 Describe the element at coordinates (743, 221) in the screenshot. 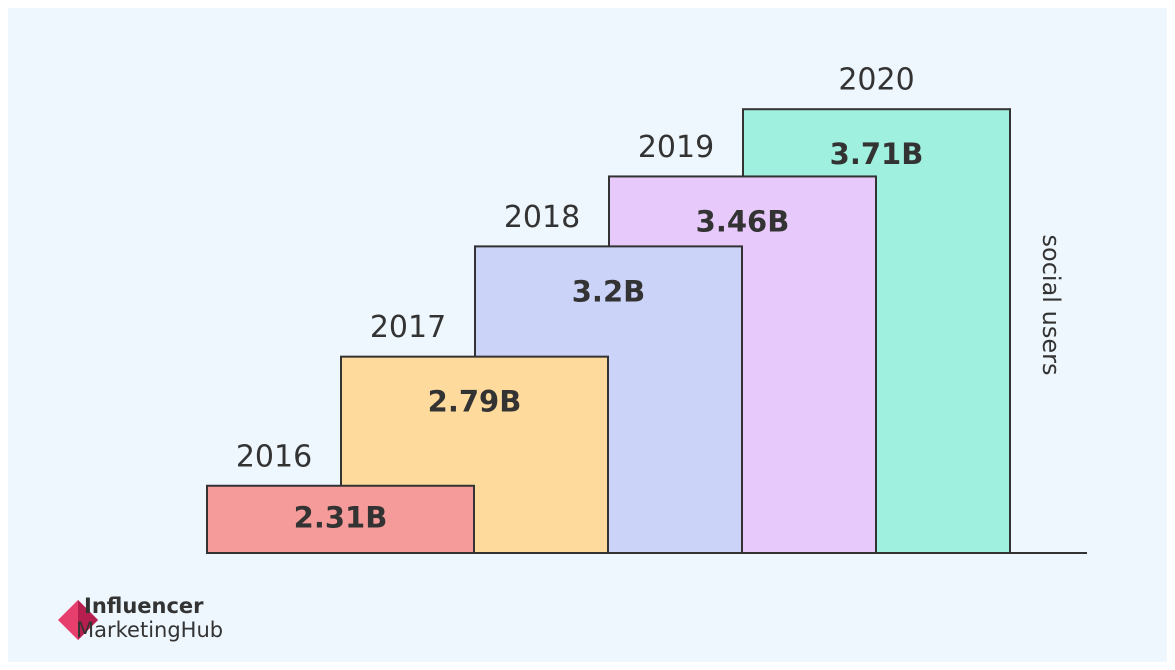

I see `value-label: 3.46B` at that location.